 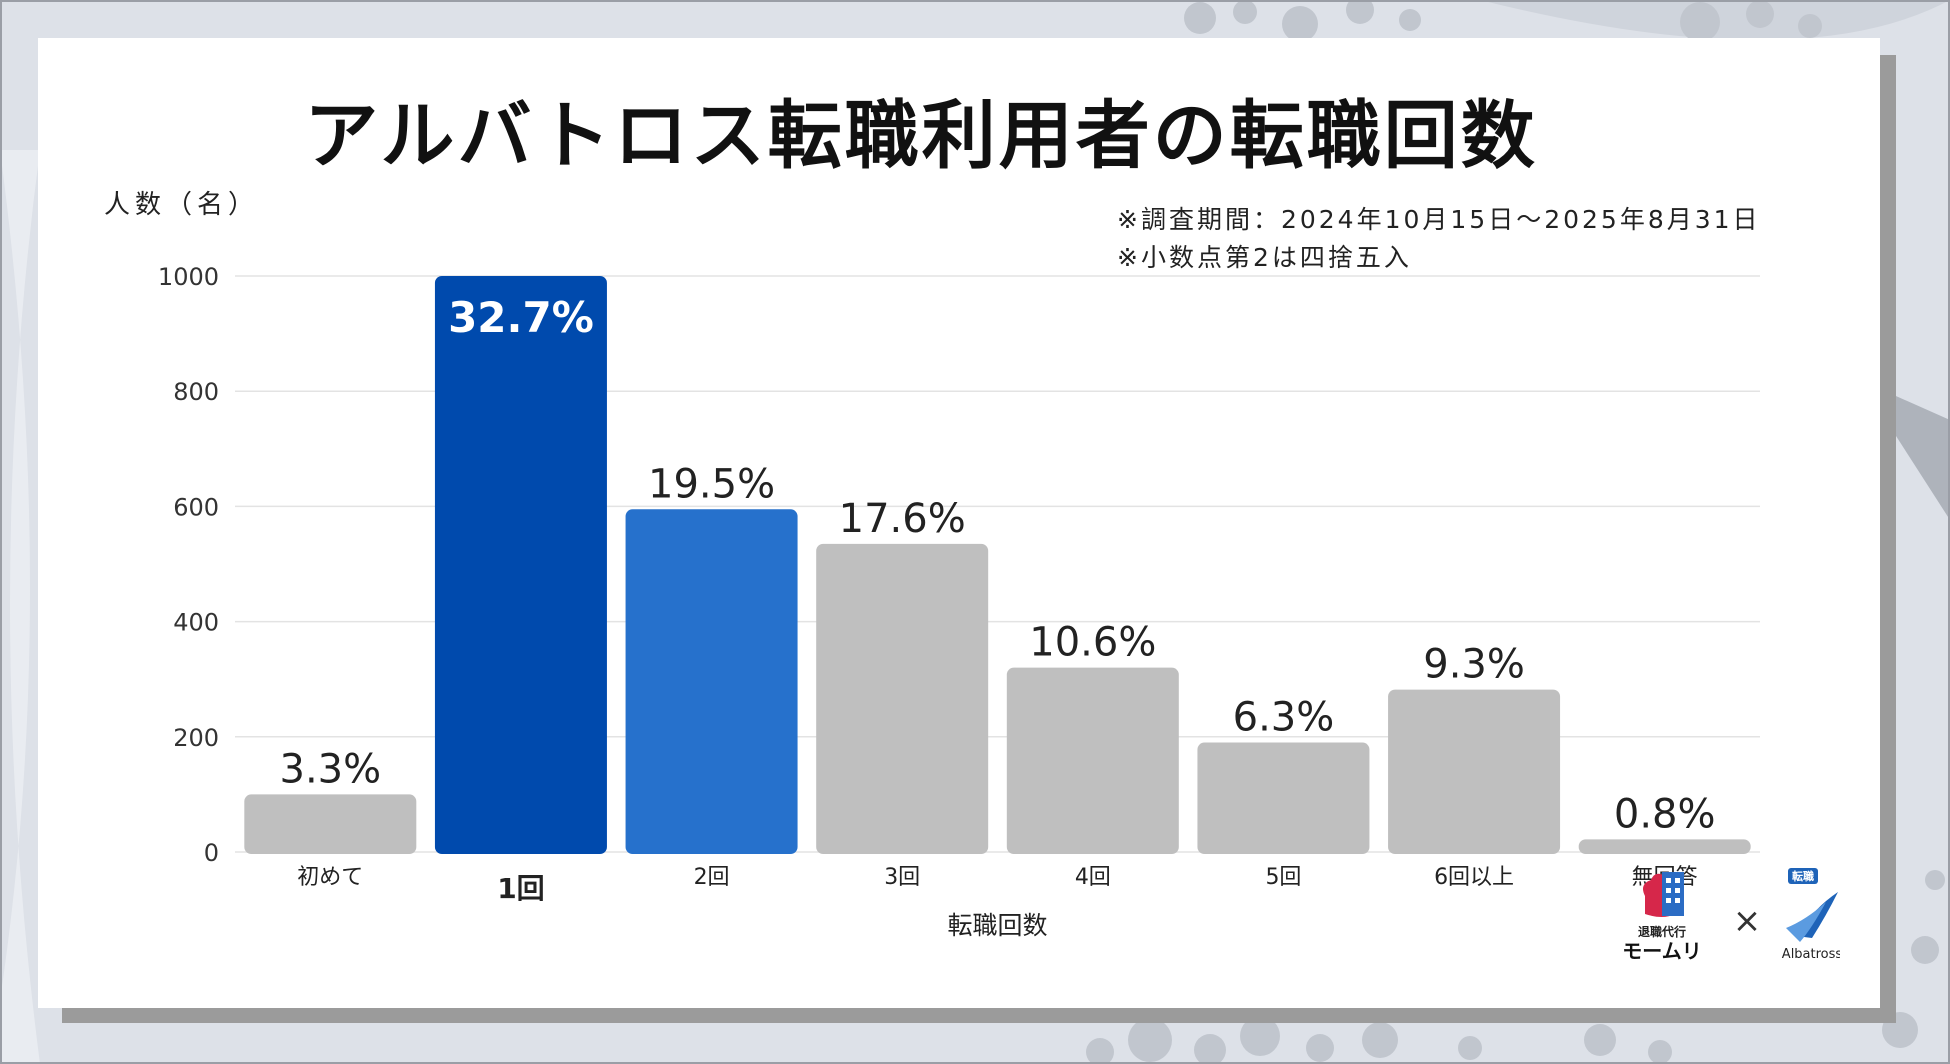 I want to click on data-label-6: 9.3%, so click(x=1474, y=665).